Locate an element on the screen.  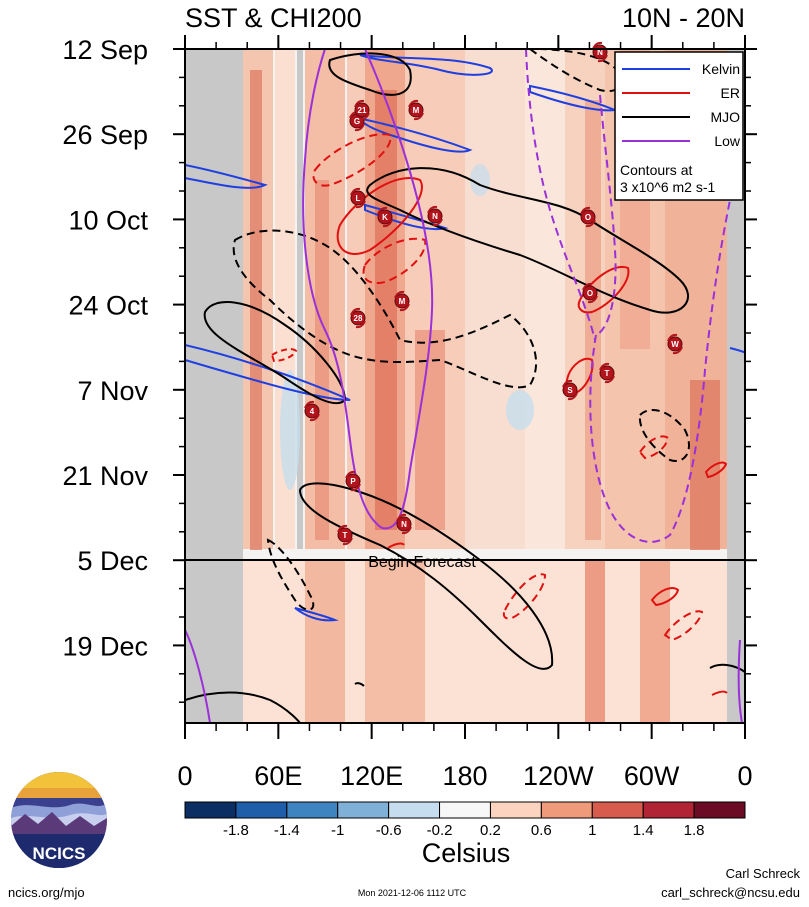
storm-marker: L is located at coordinates (358, 198).